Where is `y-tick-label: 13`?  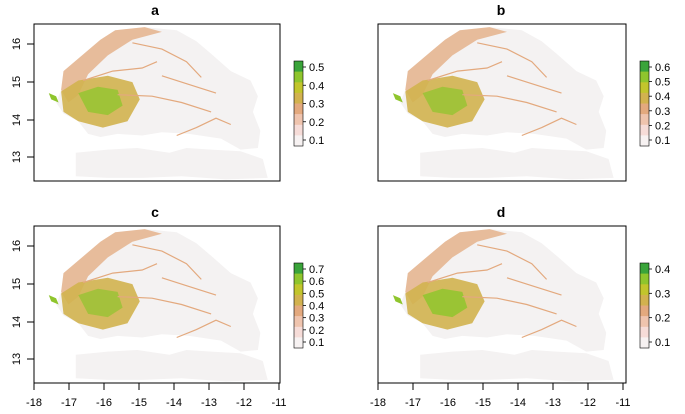
y-tick-label: 13 is located at coordinates (17, 359).